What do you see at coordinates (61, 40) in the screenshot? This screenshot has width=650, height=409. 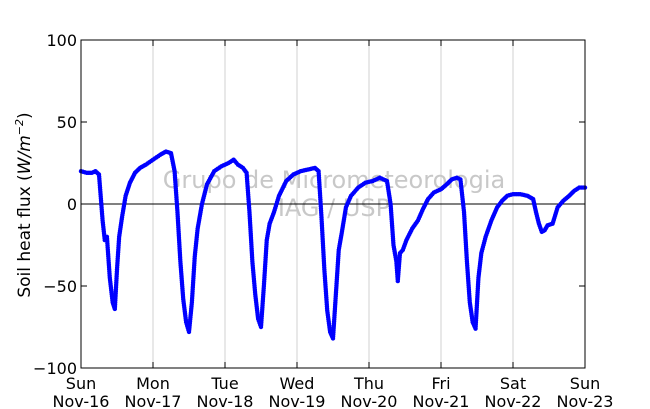 I see `y-tick-label: 100` at bounding box center [61, 40].